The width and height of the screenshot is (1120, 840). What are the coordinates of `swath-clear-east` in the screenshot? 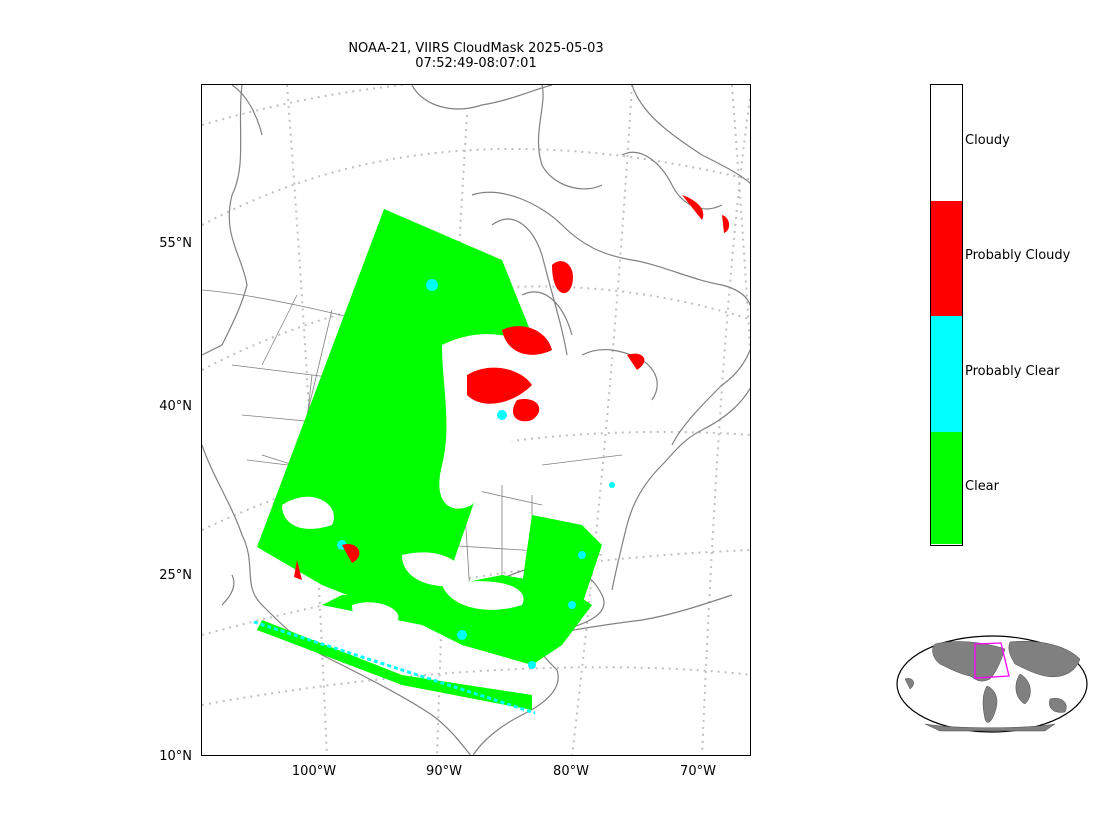 It's located at (562, 580).